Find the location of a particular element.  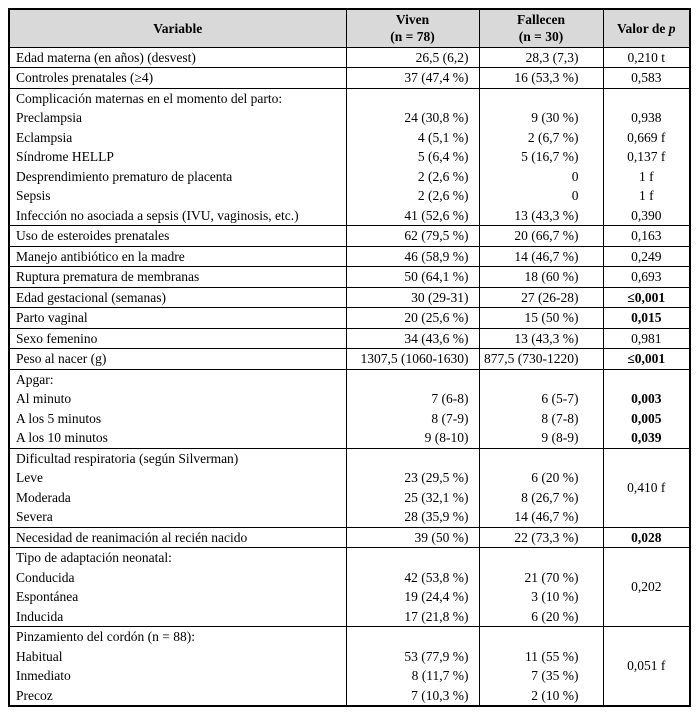

fallecen-cell: 28,3 (7,3) is located at coordinates (541, 57).